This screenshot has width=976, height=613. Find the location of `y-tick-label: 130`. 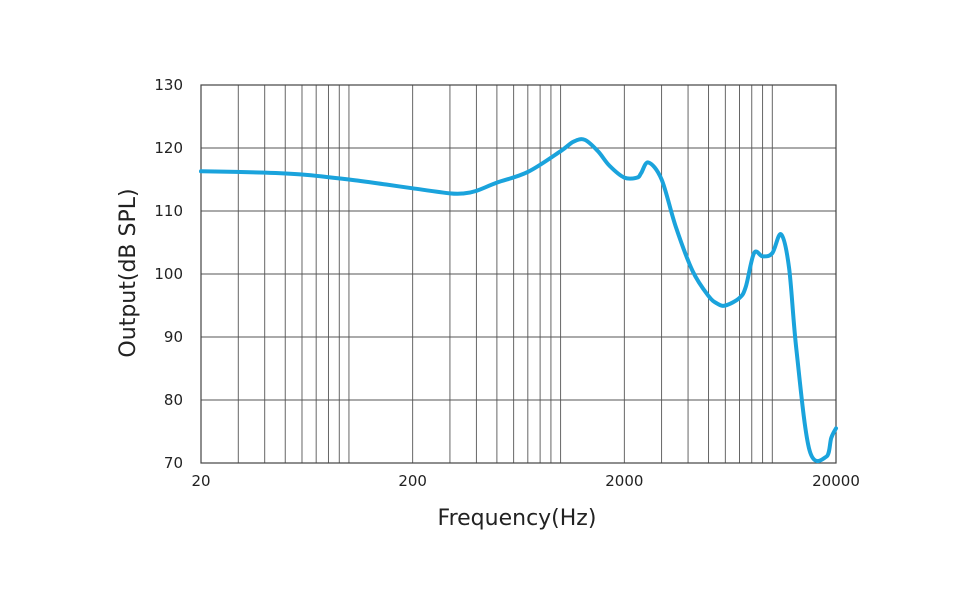

y-tick-label: 130 is located at coordinates (168, 85).